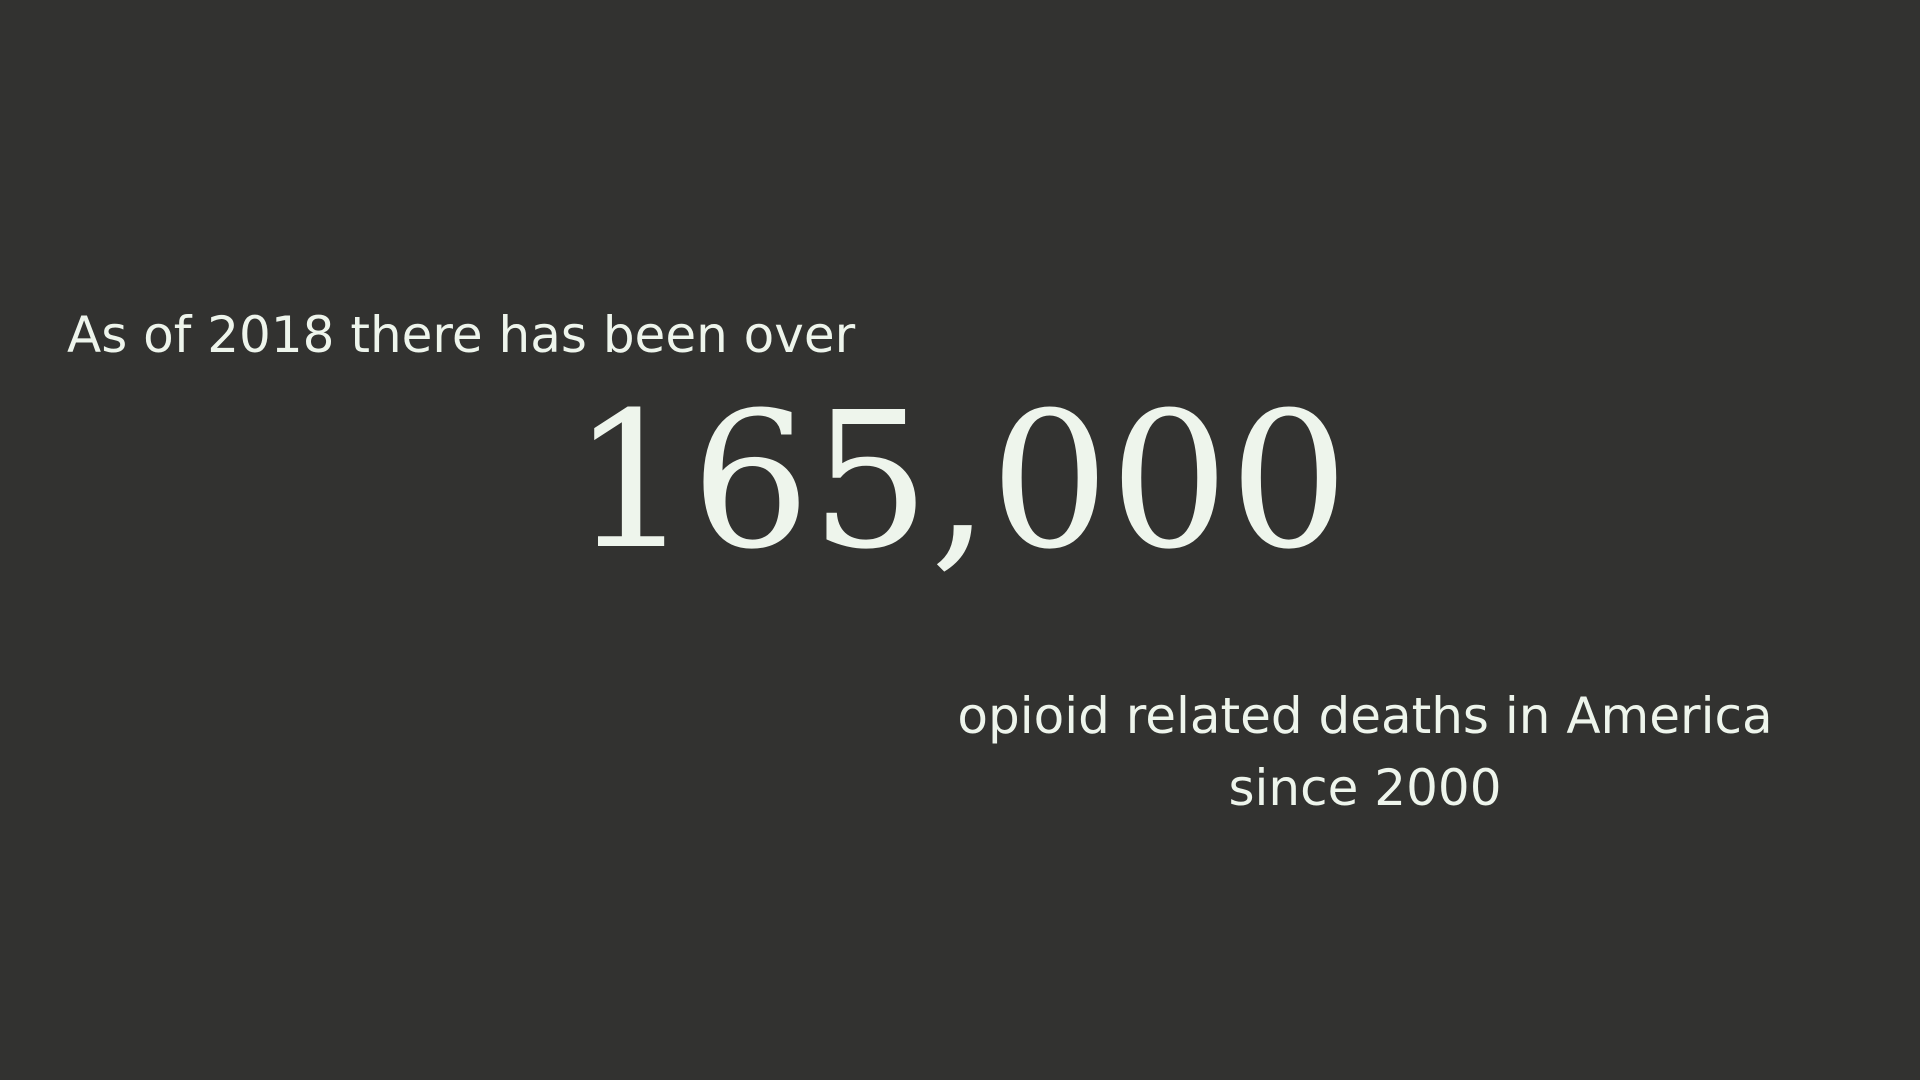 The image size is (1920, 1080). I want to click on caption-line-2: since 2000, so click(1365, 788).